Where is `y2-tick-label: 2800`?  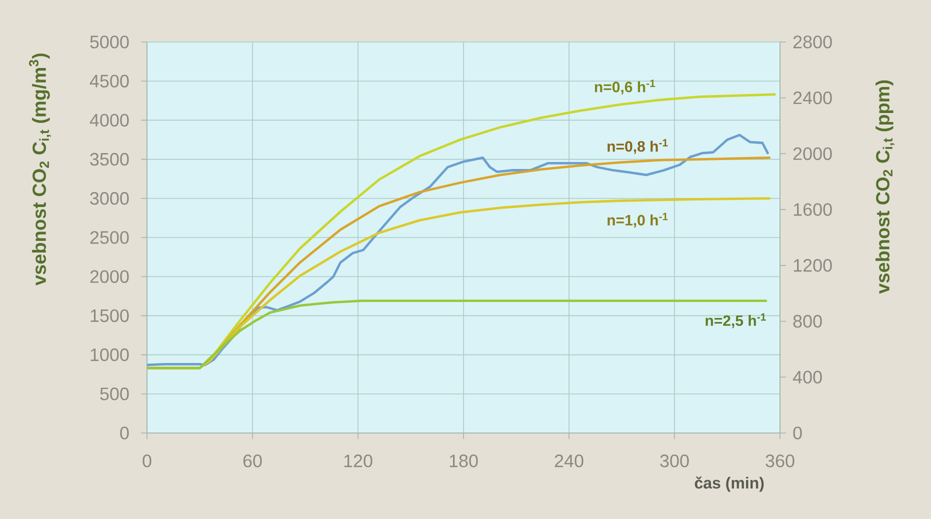 y2-tick-label: 2800 is located at coordinates (812, 42).